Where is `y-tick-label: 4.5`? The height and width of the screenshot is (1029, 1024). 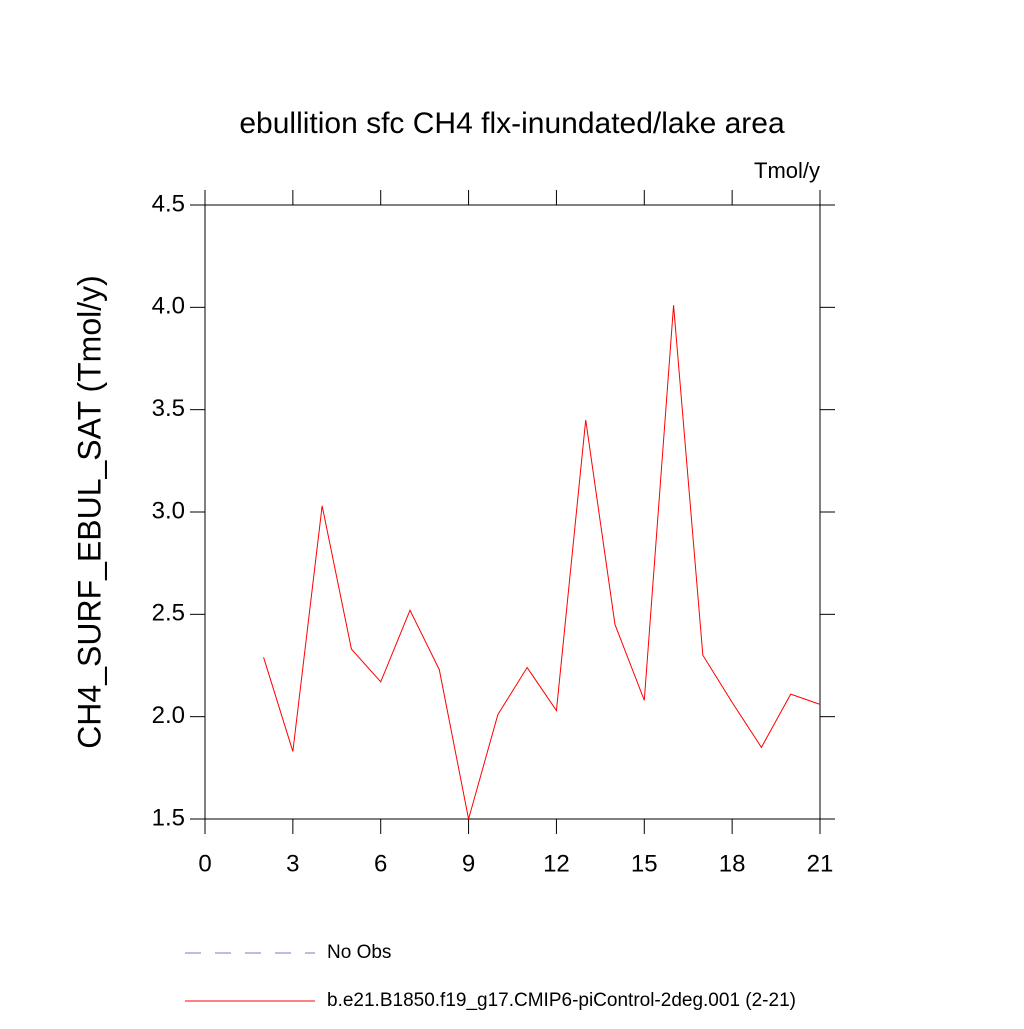
y-tick-label: 4.5 is located at coordinates (168, 203).